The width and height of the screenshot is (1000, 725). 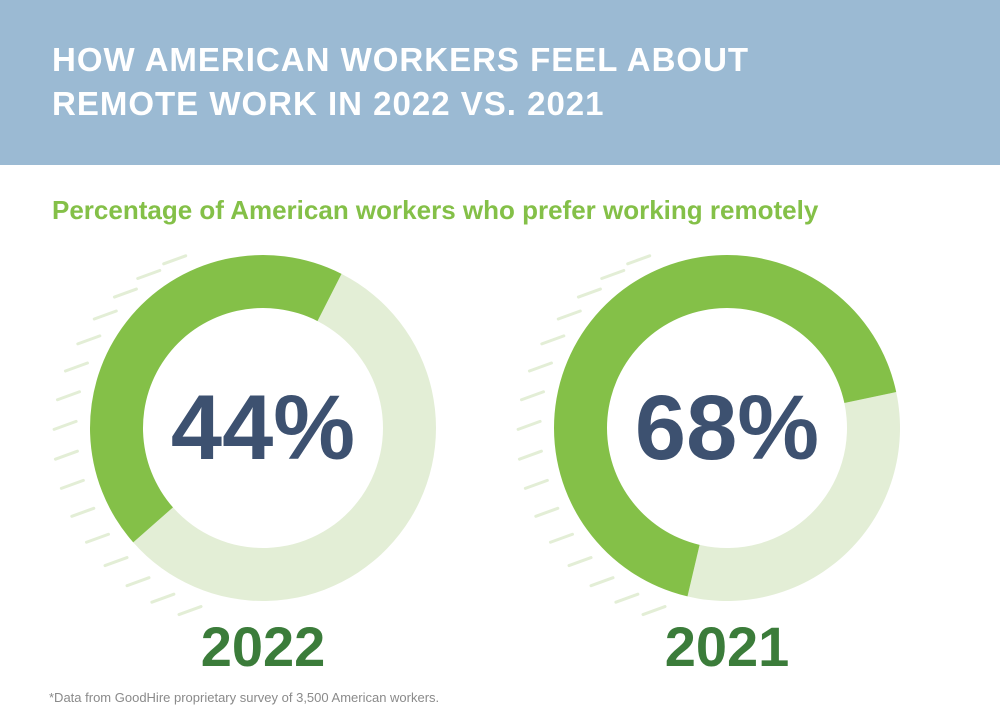 What do you see at coordinates (263, 428) in the screenshot?
I see `percent-label-2022: 44%` at bounding box center [263, 428].